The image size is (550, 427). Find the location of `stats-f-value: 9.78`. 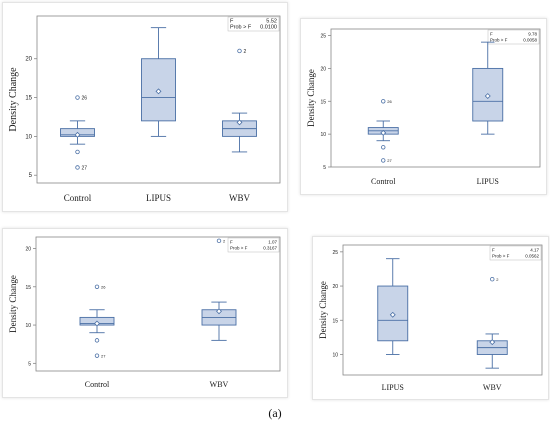

stats-f-value: 9.78 is located at coordinates (532, 34).